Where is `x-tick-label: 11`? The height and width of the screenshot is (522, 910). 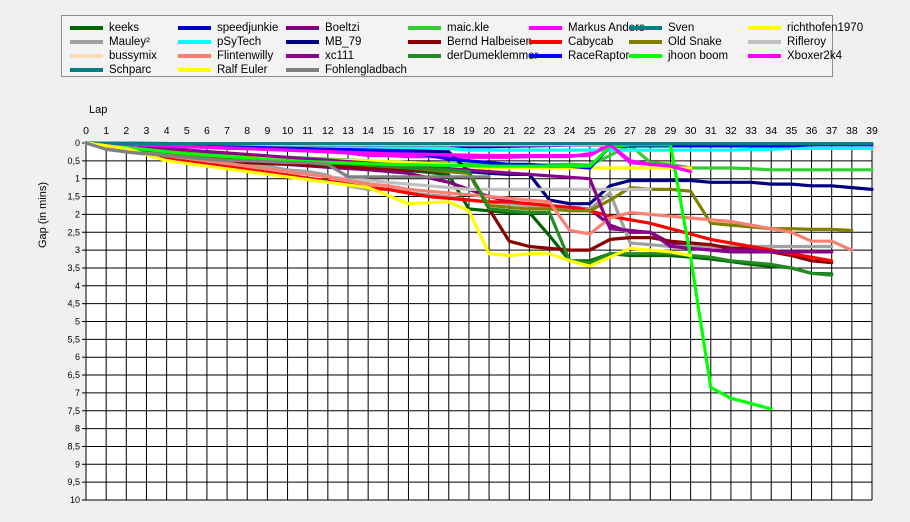
x-tick-label: 11 is located at coordinates (307, 131).